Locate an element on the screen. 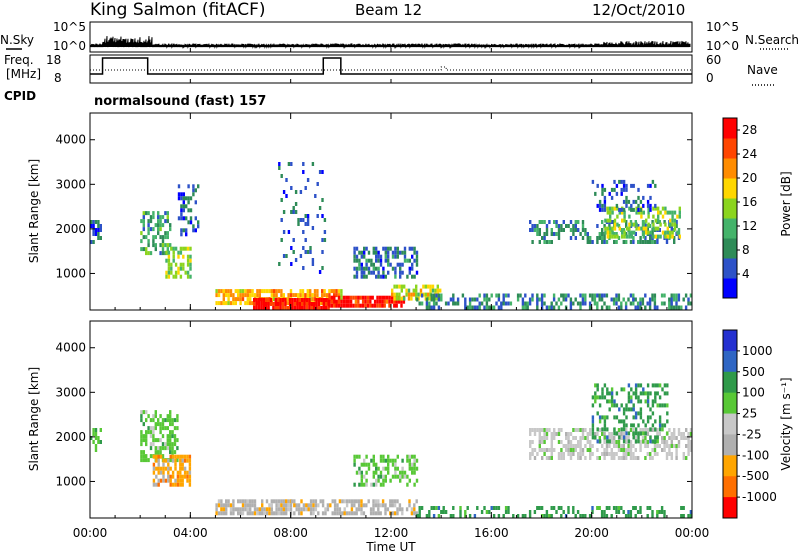 Image resolution: width=800 pixels, height=554 pixels. x-tick-label: 16:00 is located at coordinates (491, 533).